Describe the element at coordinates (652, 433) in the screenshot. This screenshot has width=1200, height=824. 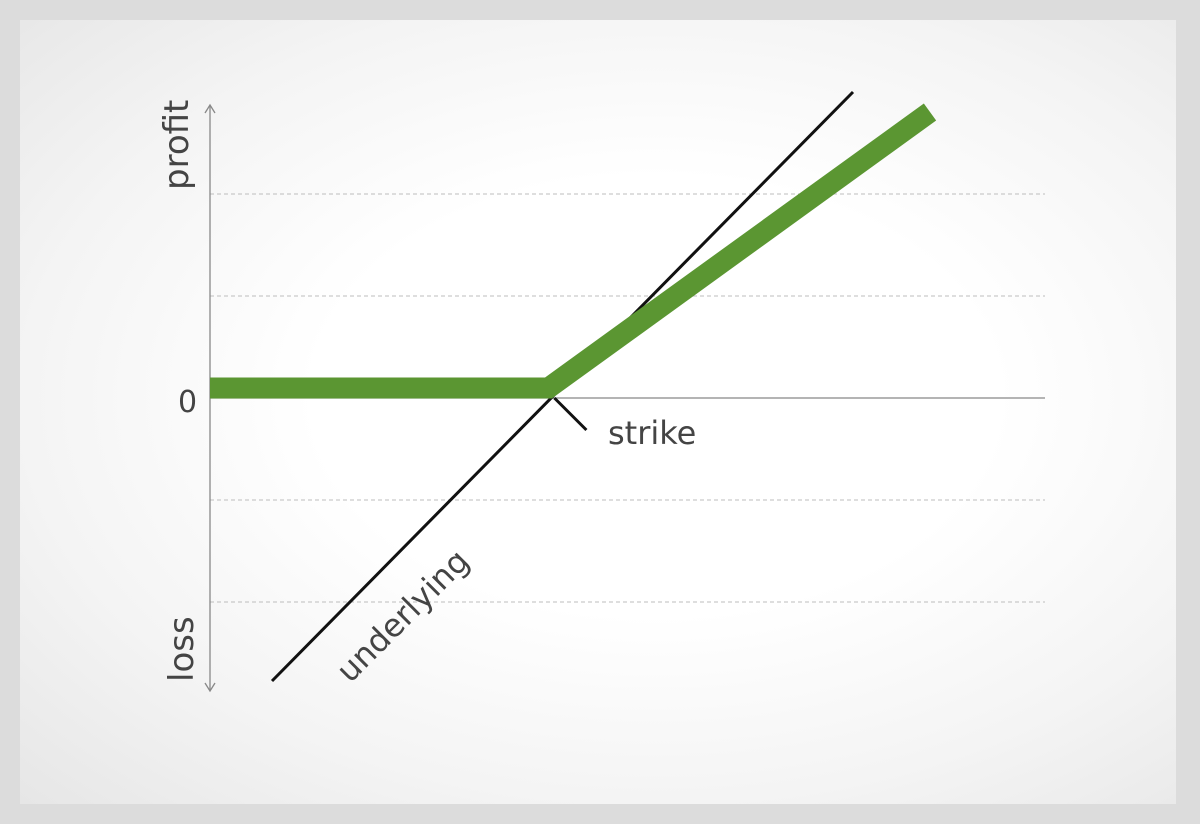
I see `strike-label: strike` at that location.